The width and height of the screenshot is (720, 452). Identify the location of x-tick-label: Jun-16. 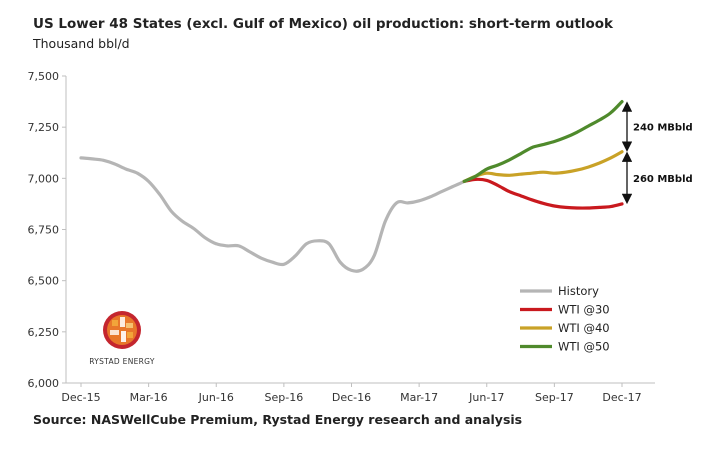
(216, 397).